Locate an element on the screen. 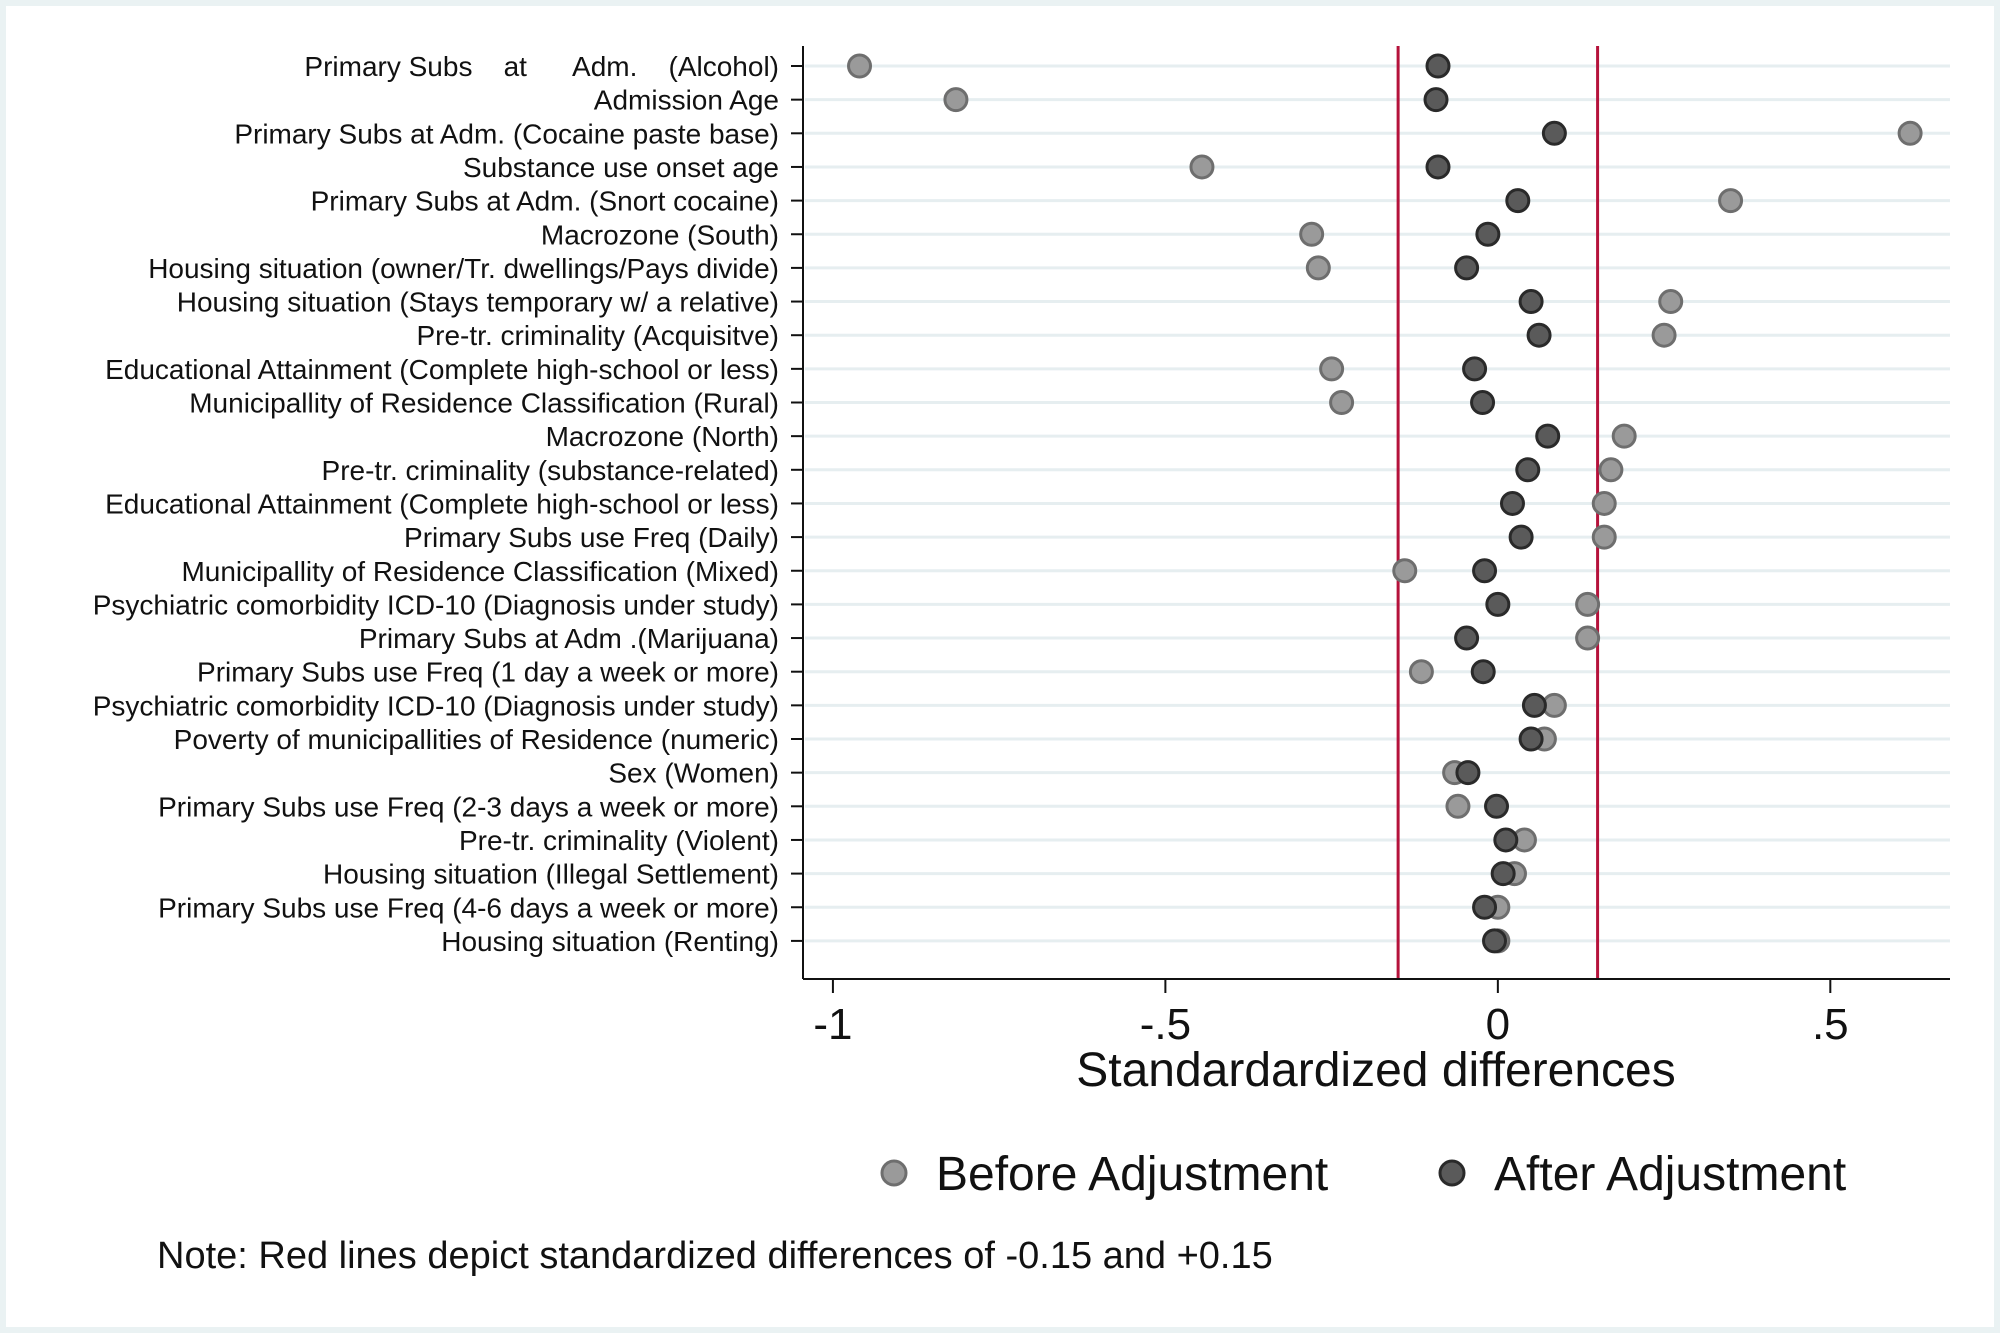  category-label: Pre-tr. criminality (substance-related) is located at coordinates (550, 470).